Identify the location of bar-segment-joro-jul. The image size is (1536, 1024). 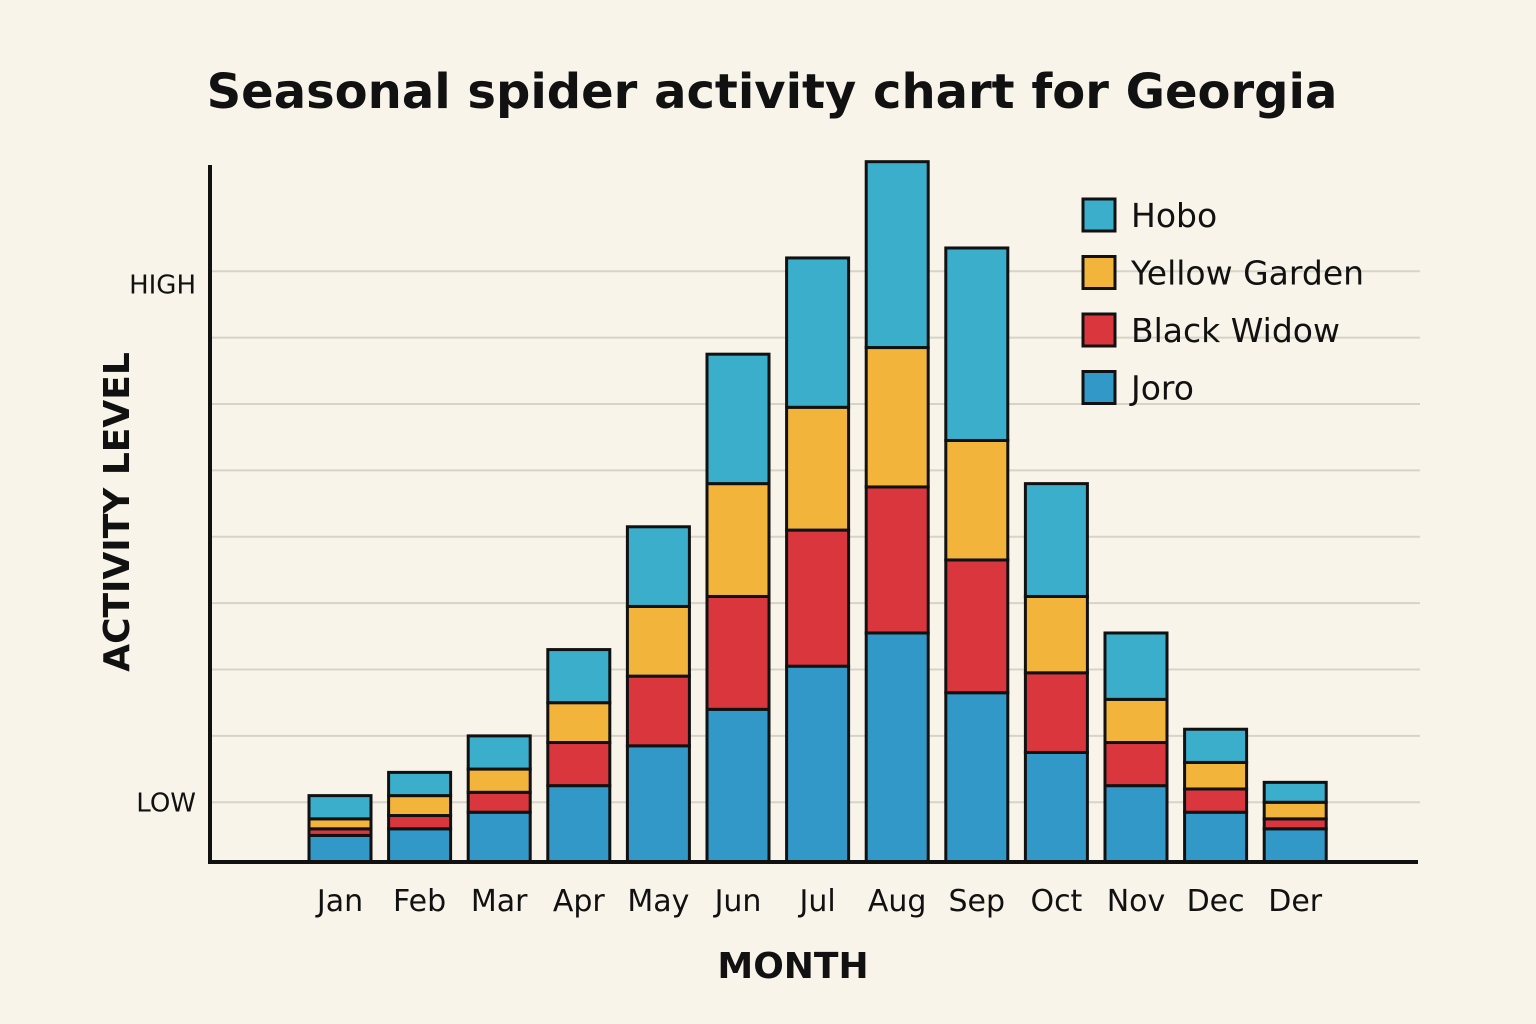
(818, 764).